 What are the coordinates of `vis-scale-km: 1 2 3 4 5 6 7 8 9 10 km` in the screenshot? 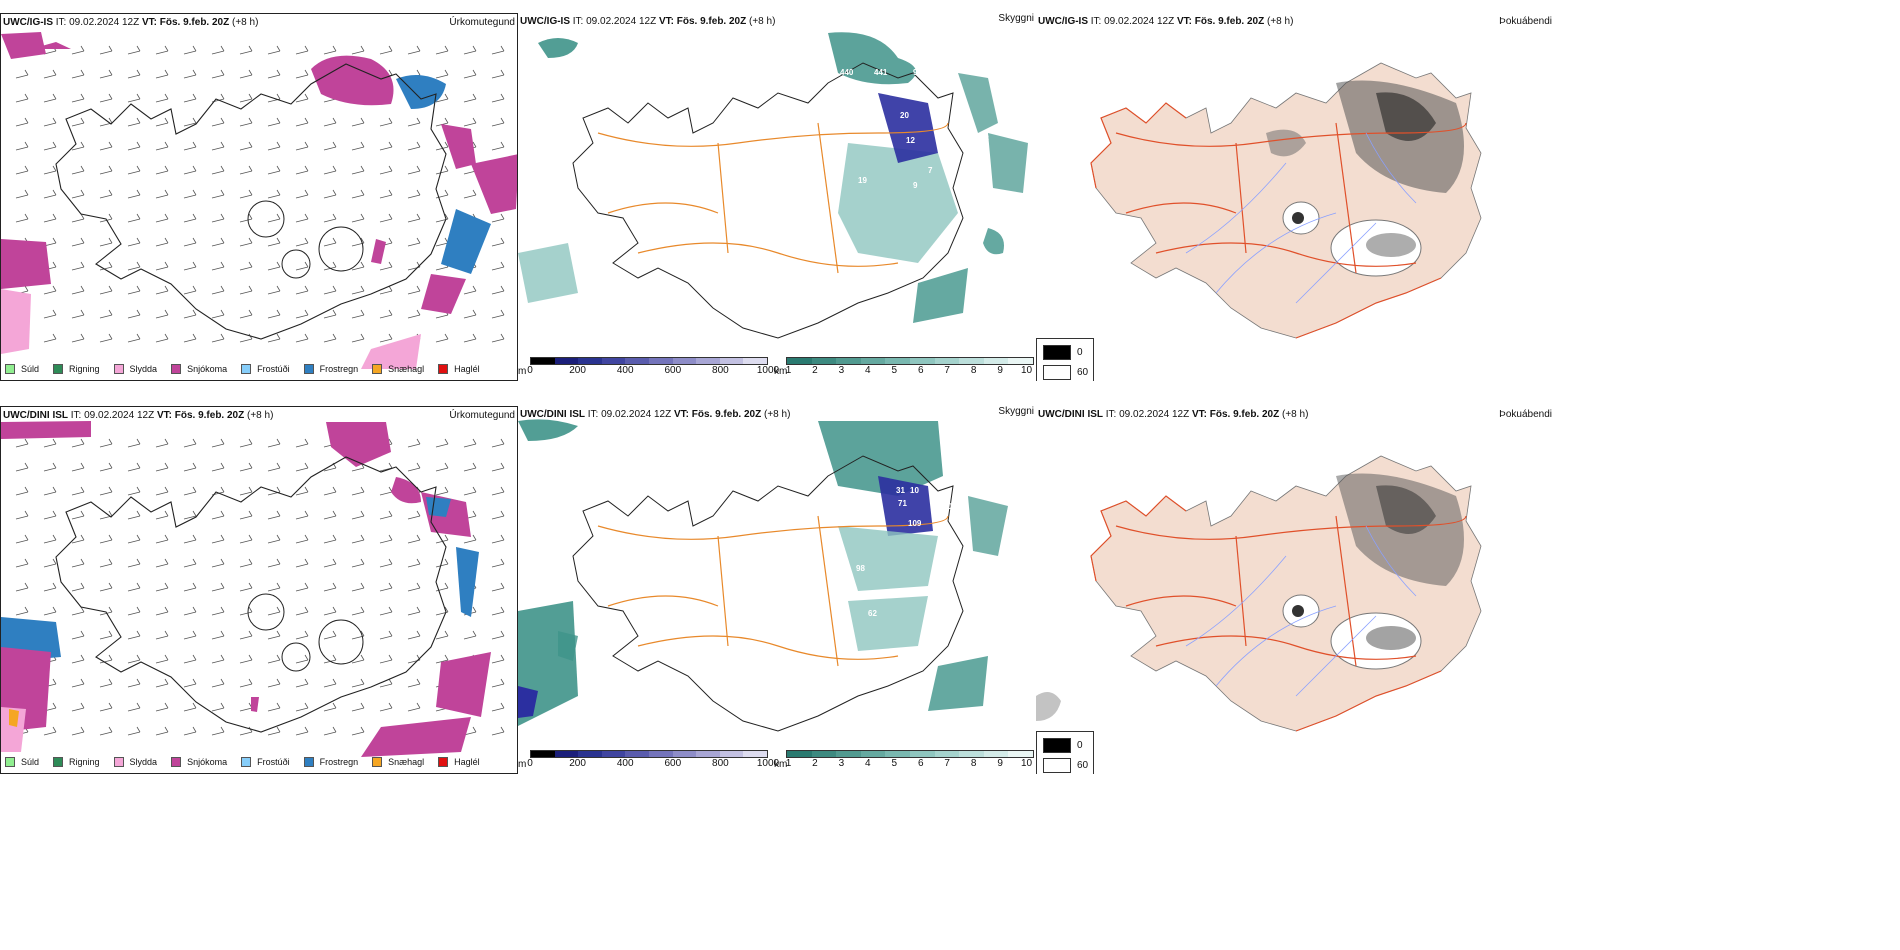 It's located at (904, 367).